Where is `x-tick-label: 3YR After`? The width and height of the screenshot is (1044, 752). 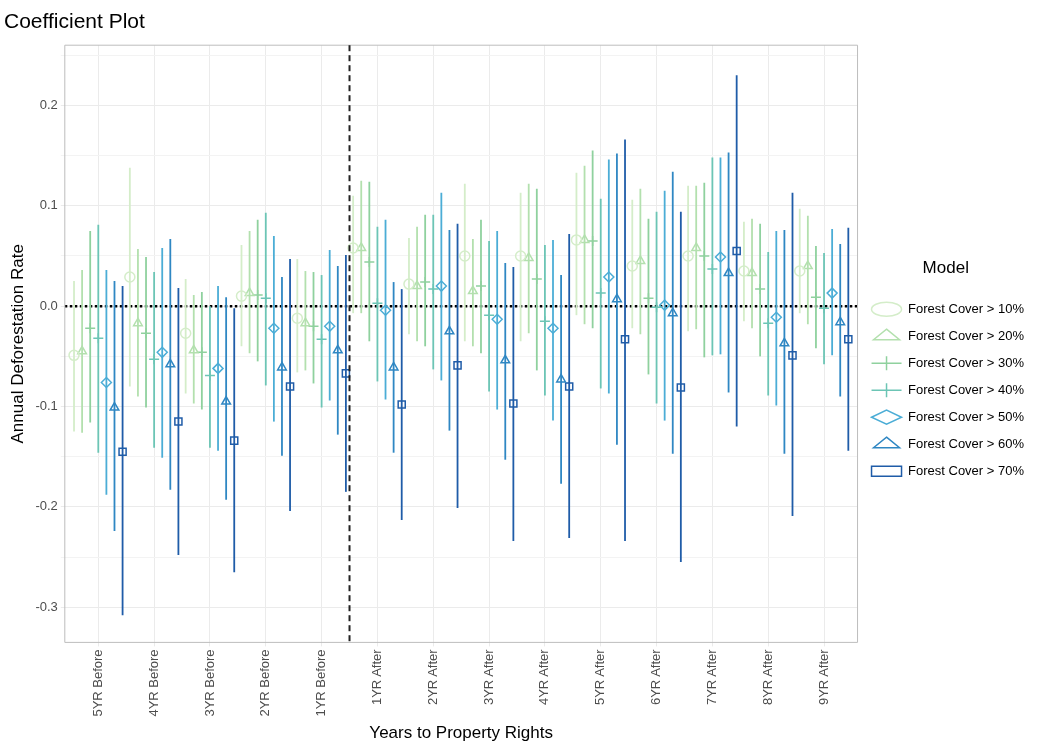
x-tick-label: 3YR After is located at coordinates (488, 677).